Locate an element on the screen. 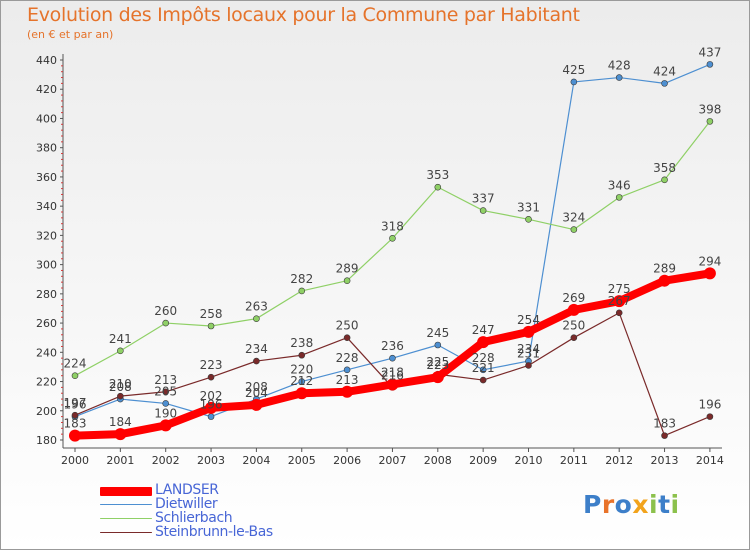 This screenshot has height=550, width=750. data-label: 223 is located at coordinates (437, 365).